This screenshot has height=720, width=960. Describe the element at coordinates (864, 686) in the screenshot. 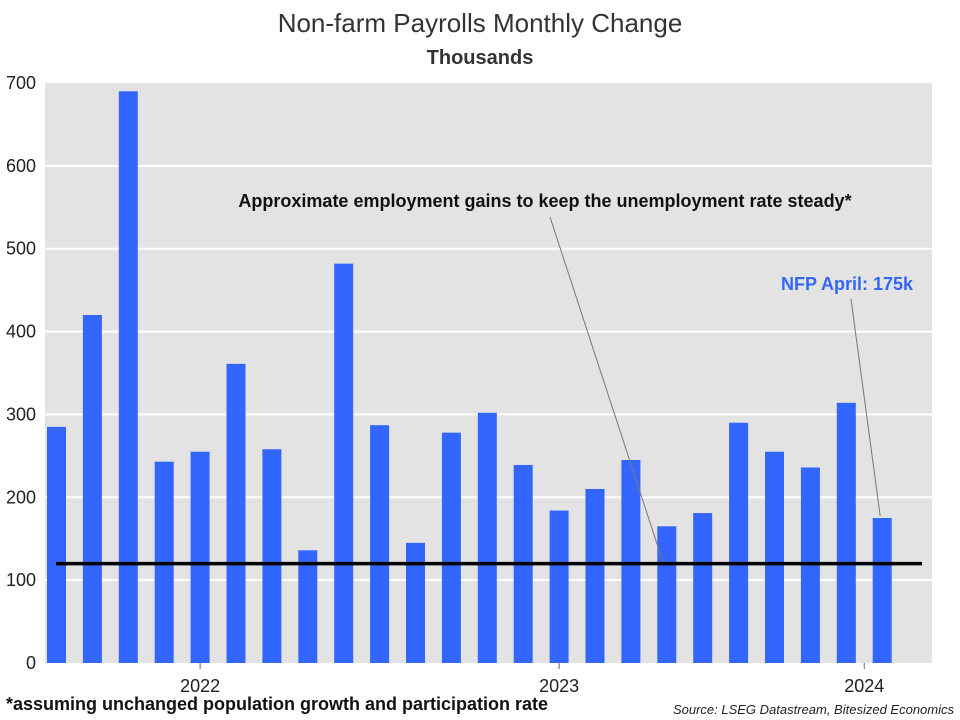

I see `x-tick-label: 2024` at that location.